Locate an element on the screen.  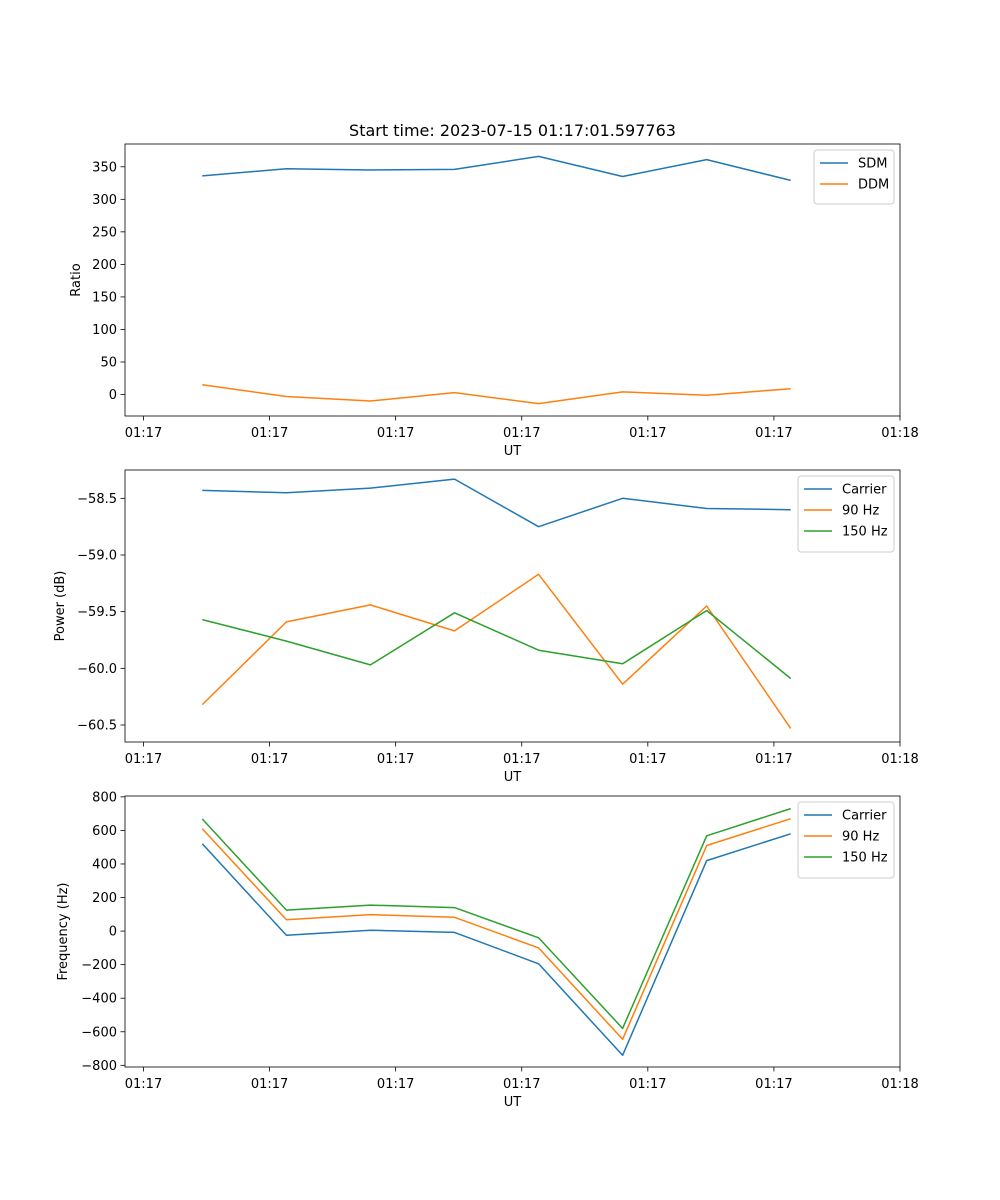
y-tick-label: 600 is located at coordinates (104, 831).